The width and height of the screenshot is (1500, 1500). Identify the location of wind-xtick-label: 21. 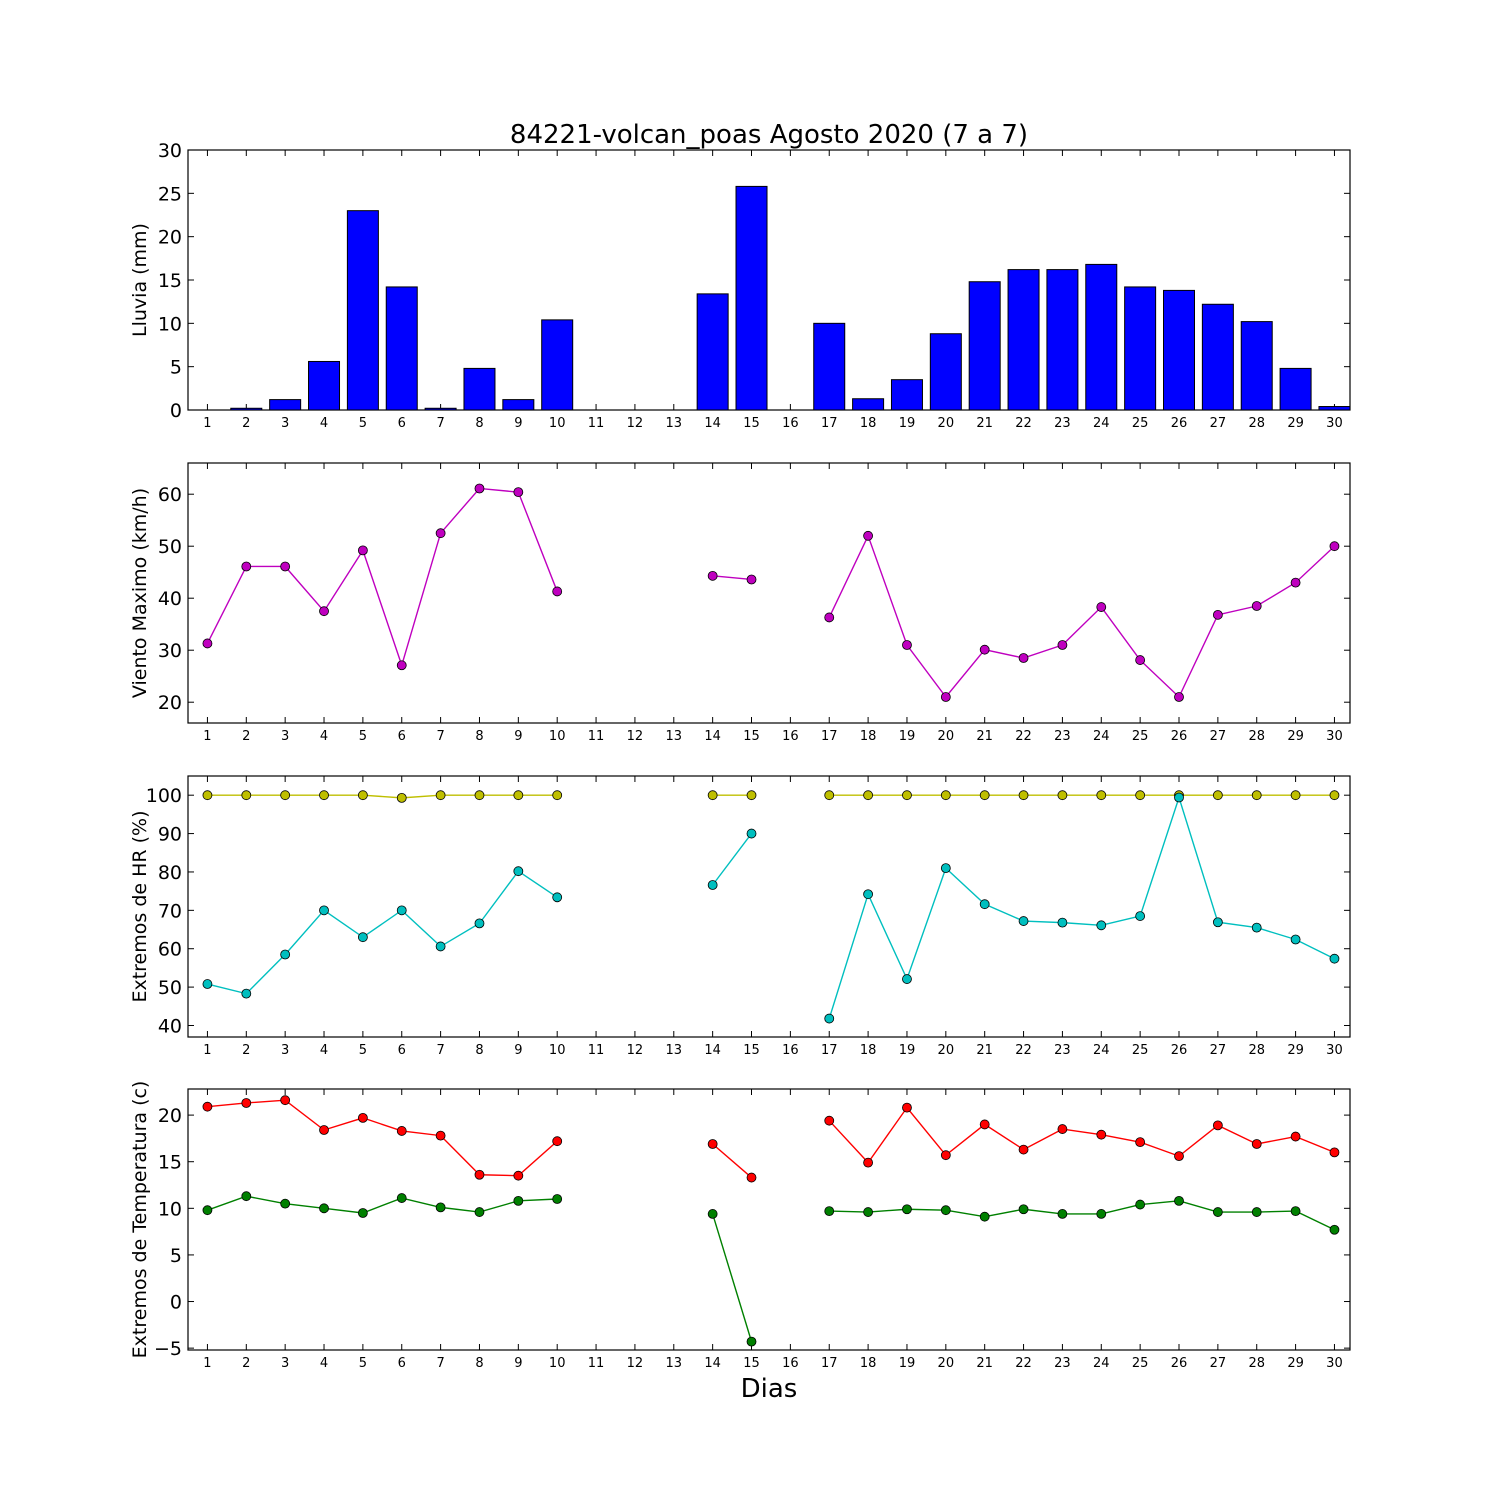
(984, 736).